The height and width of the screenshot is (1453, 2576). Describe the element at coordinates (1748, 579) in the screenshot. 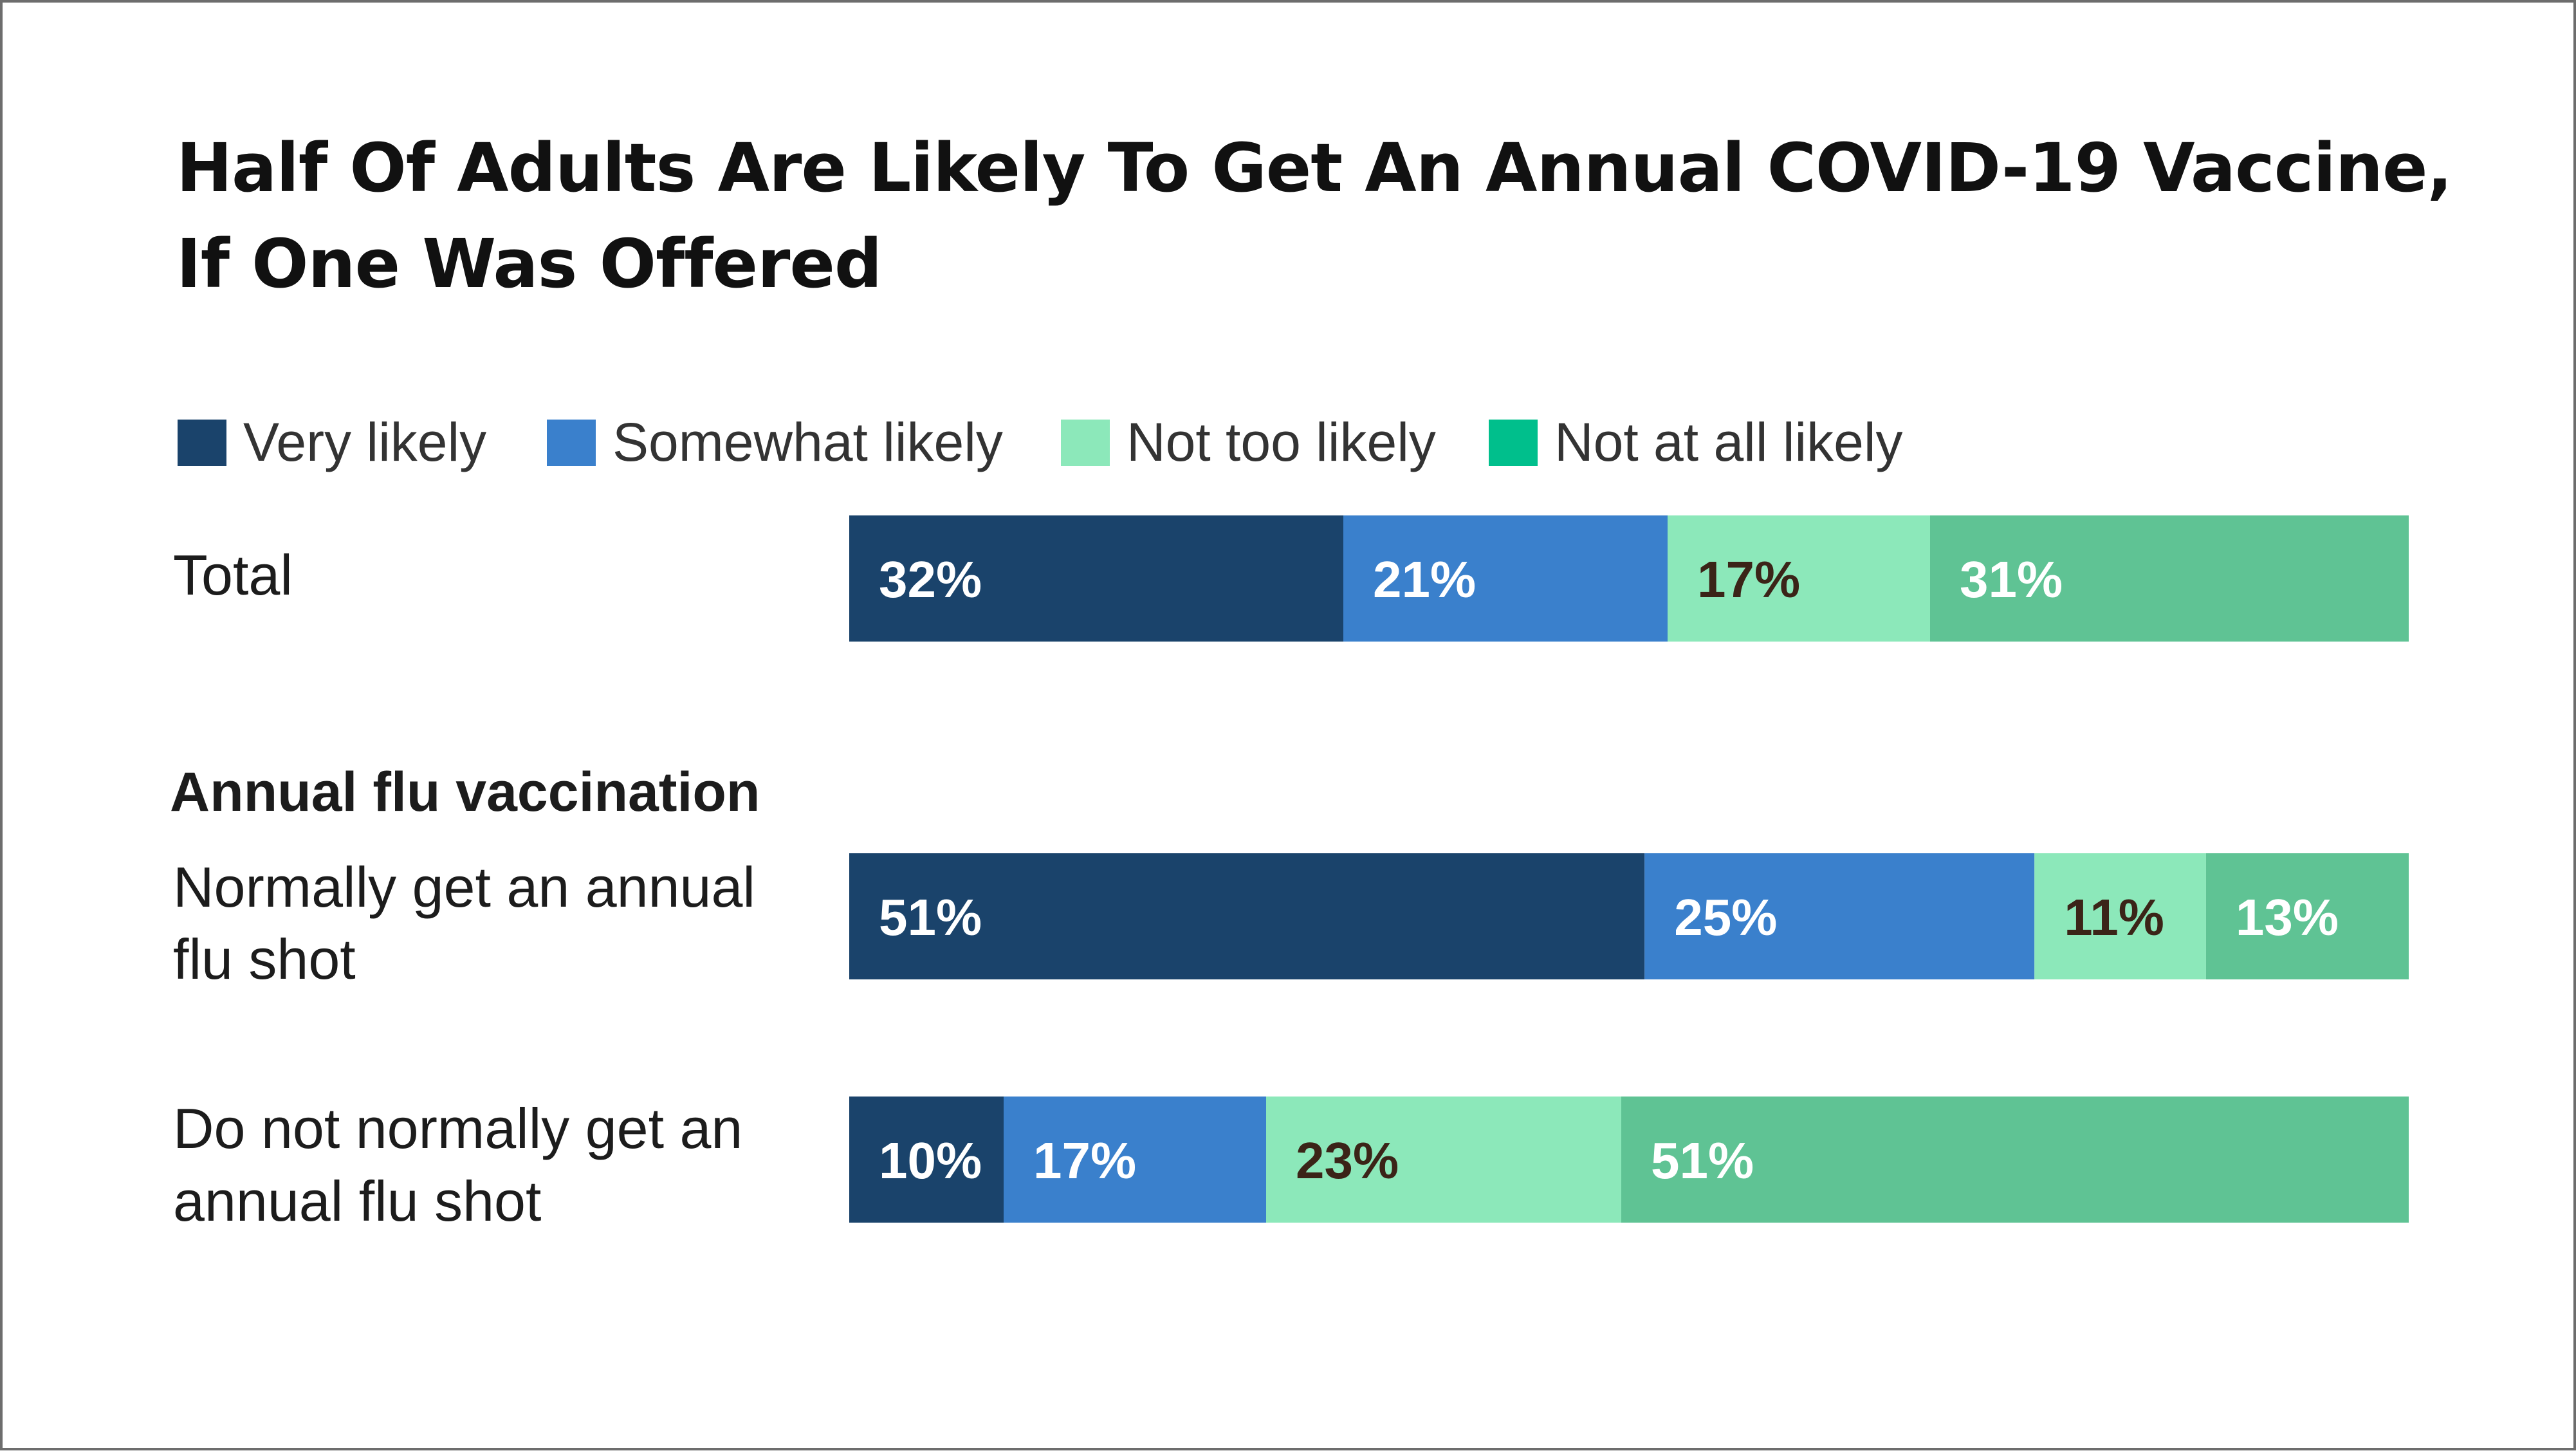

I see `data-label-not-too-likely: 17%` at that location.